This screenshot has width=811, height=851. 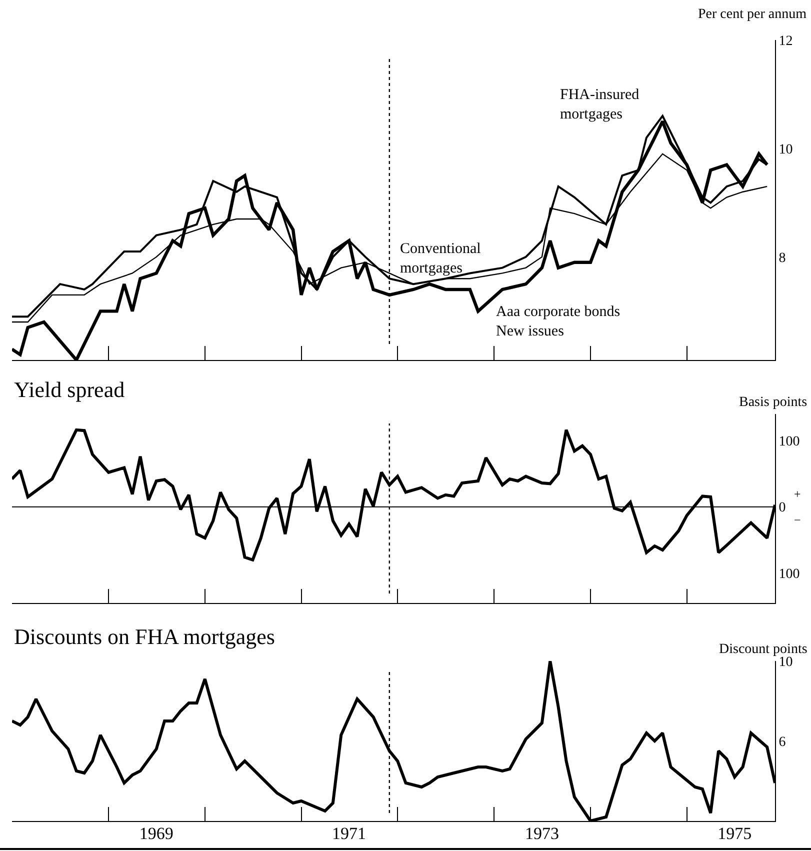 What do you see at coordinates (752, 14) in the screenshot?
I see `y-axis-title: Per cent per annum` at bounding box center [752, 14].